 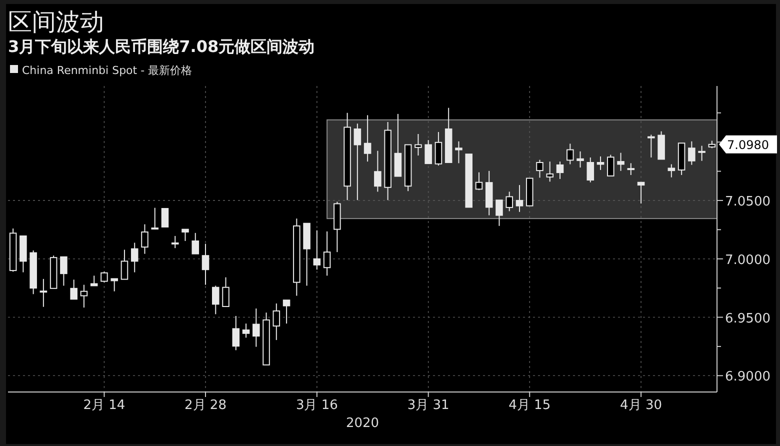 I want to click on y-tick-label: 6.9500, so click(x=747, y=318).